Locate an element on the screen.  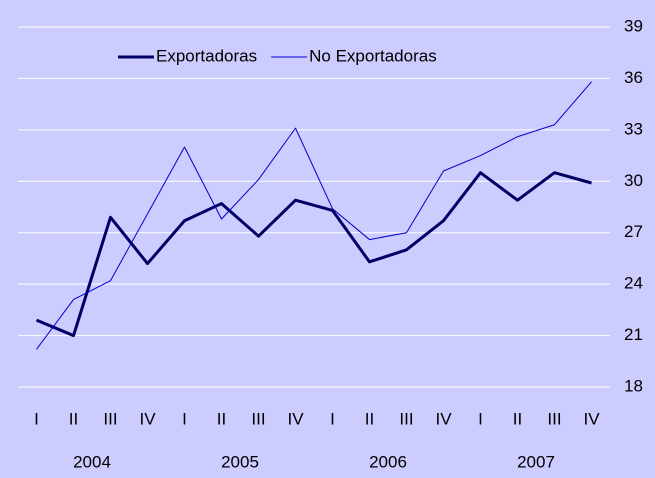
y-tick-label: 30 is located at coordinates (633, 180).